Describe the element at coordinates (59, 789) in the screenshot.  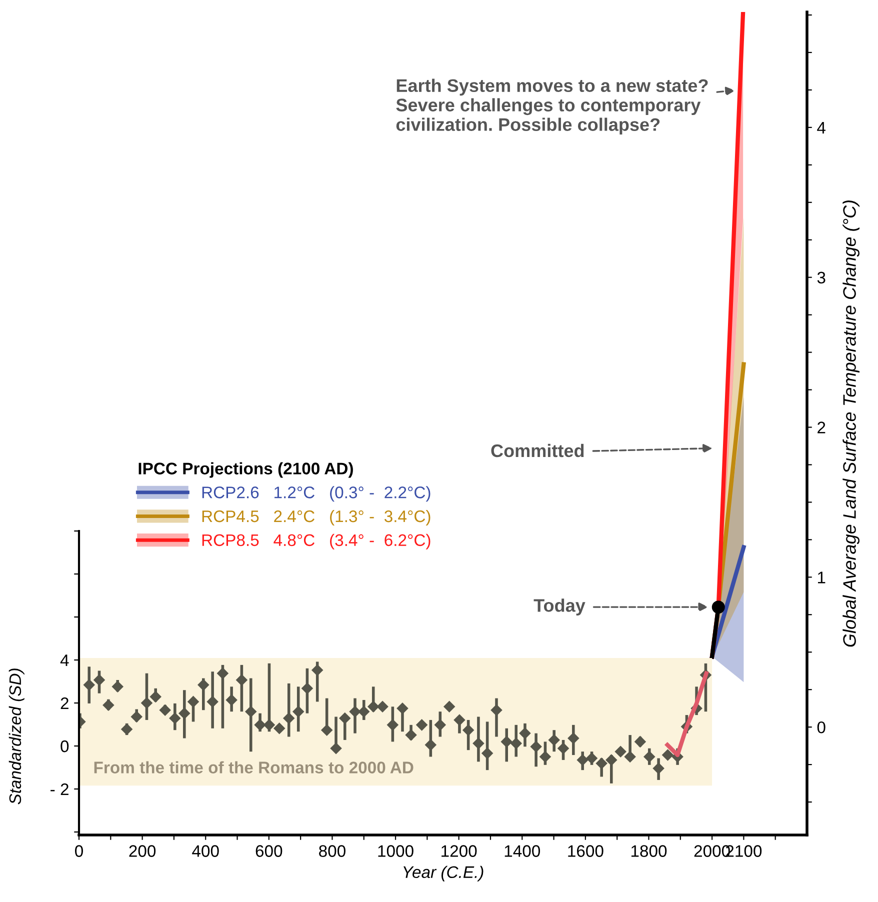
I see `y-tick-label: - 2` at that location.